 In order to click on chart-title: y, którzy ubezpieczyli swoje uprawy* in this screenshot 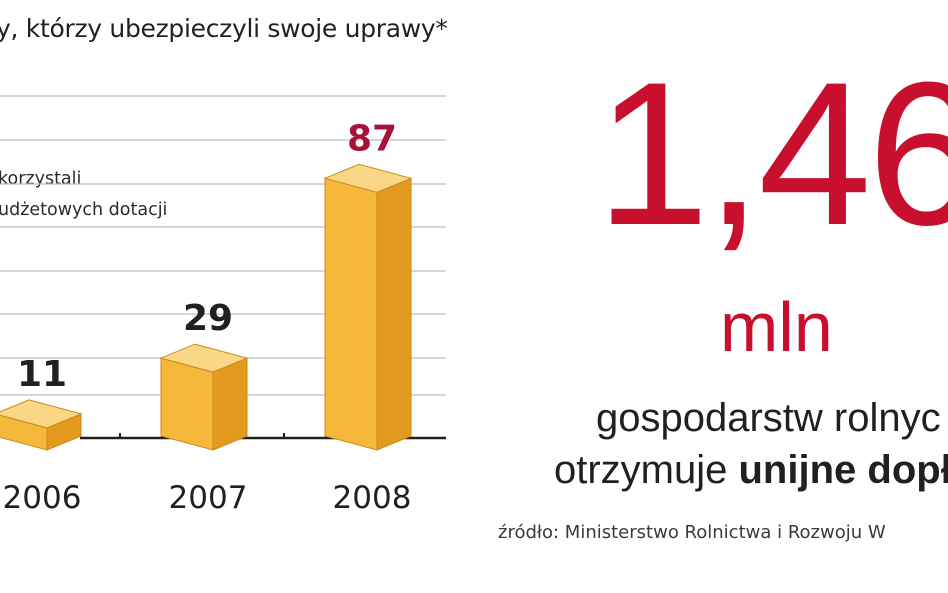, I will do `click(224, 28)`.